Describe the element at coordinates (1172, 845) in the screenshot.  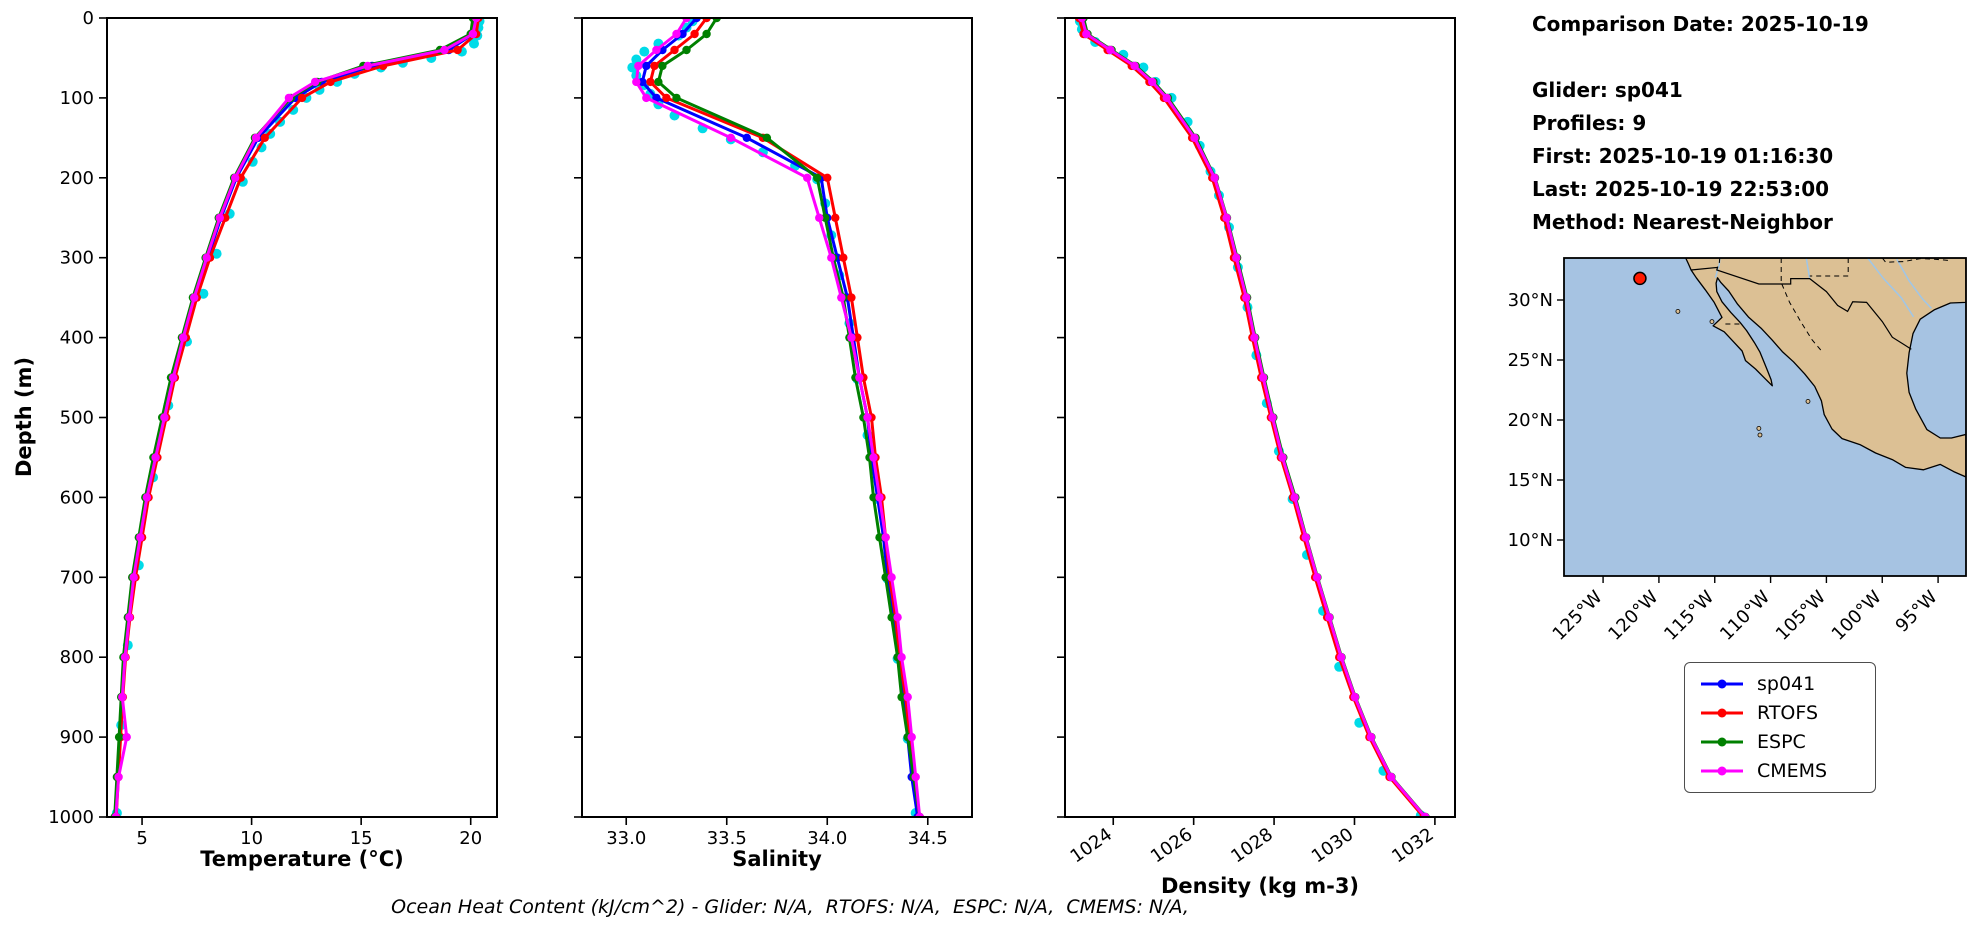
I see `svg-text: 1026` at that location.